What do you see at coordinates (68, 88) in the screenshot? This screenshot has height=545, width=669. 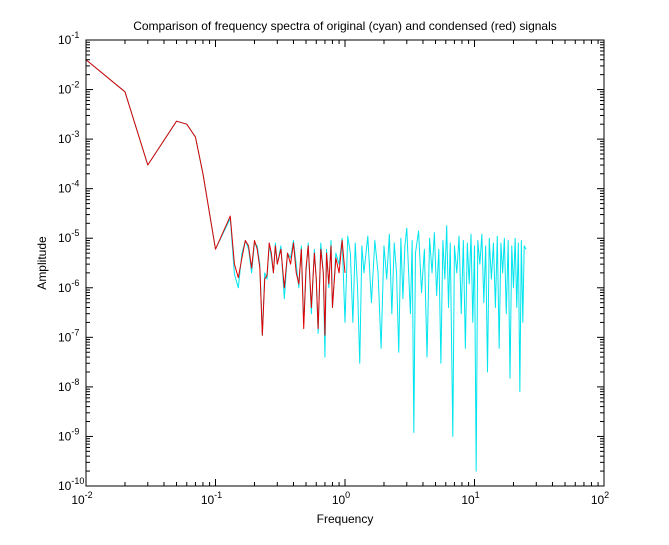 I see `y-tick-label: 10⁻²` at bounding box center [68, 88].